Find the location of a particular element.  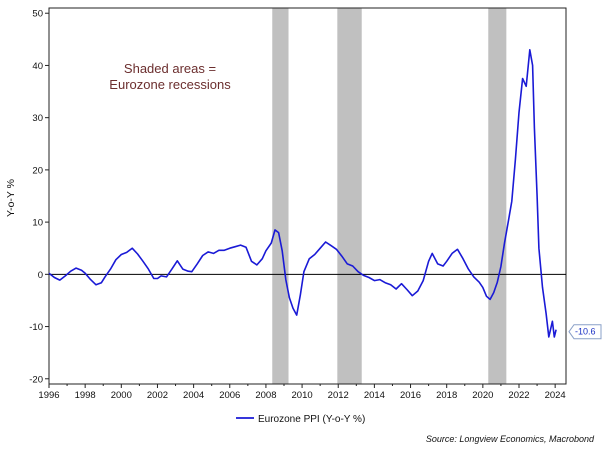

y-tick-label: 0 is located at coordinates (40, 275).